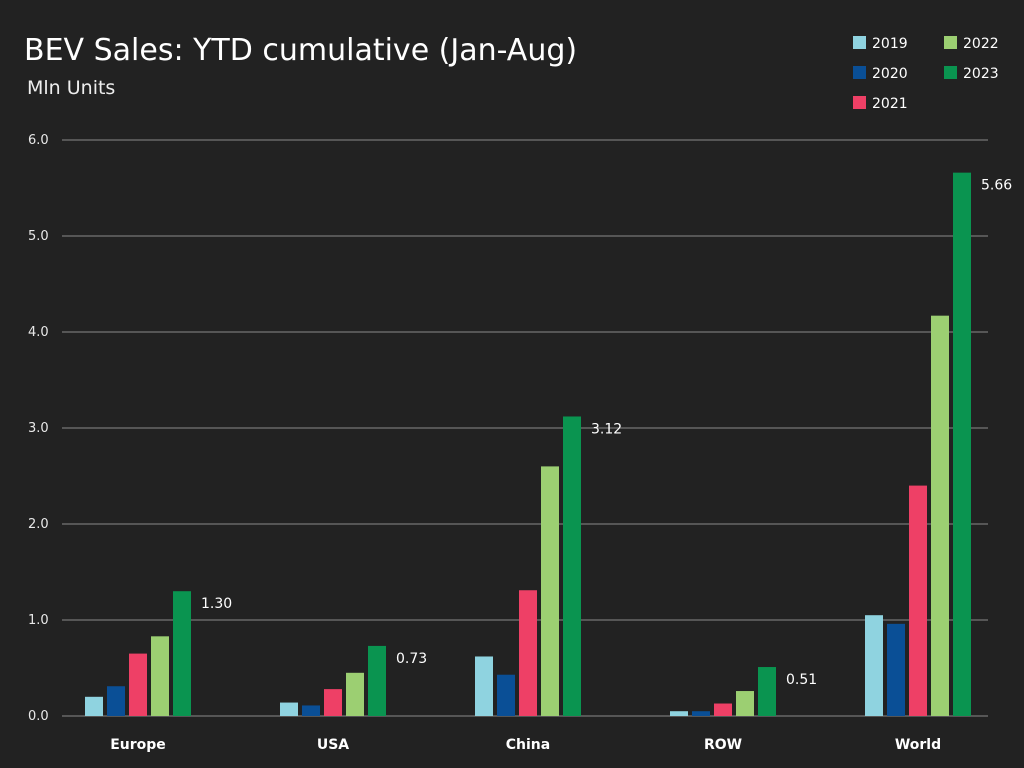 The width and height of the screenshot is (1024, 768). I want to click on legend-label-2020: 2020, so click(890, 74).